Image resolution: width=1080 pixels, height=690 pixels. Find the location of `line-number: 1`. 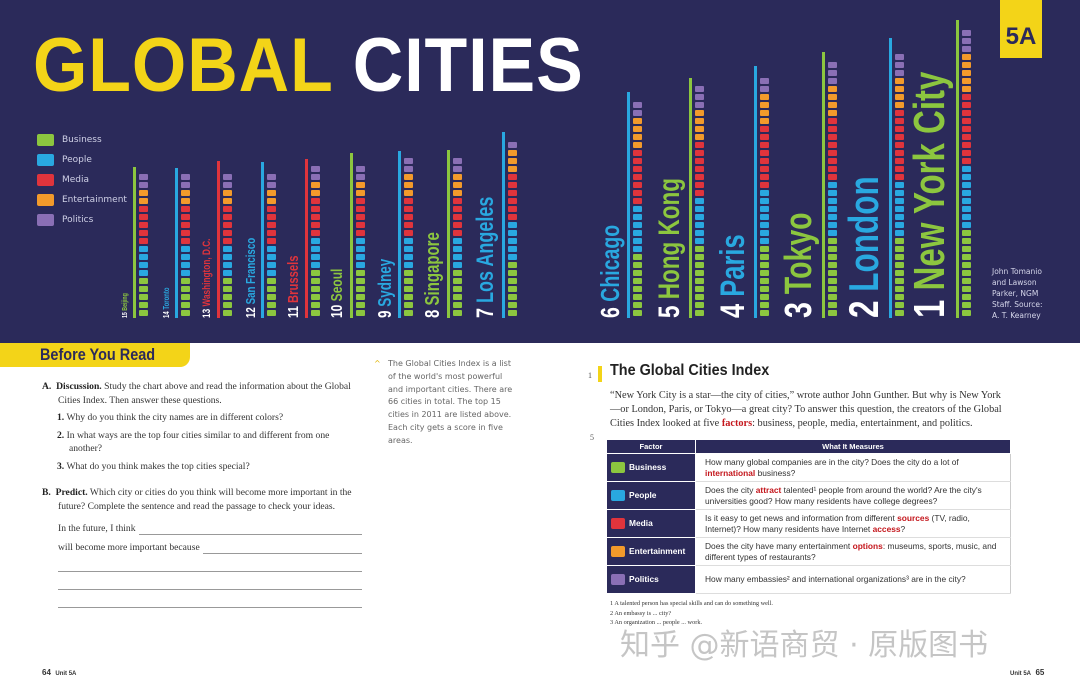

line-number: 1 is located at coordinates (590, 375).